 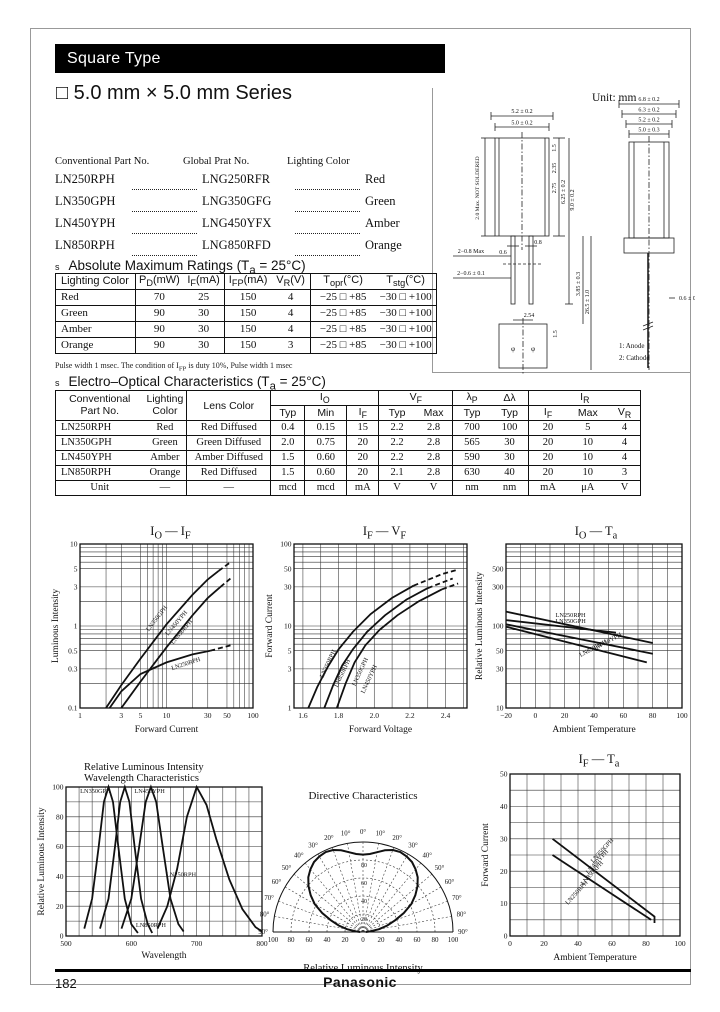 I want to click on drawing-lines, so click(x=566, y=237).